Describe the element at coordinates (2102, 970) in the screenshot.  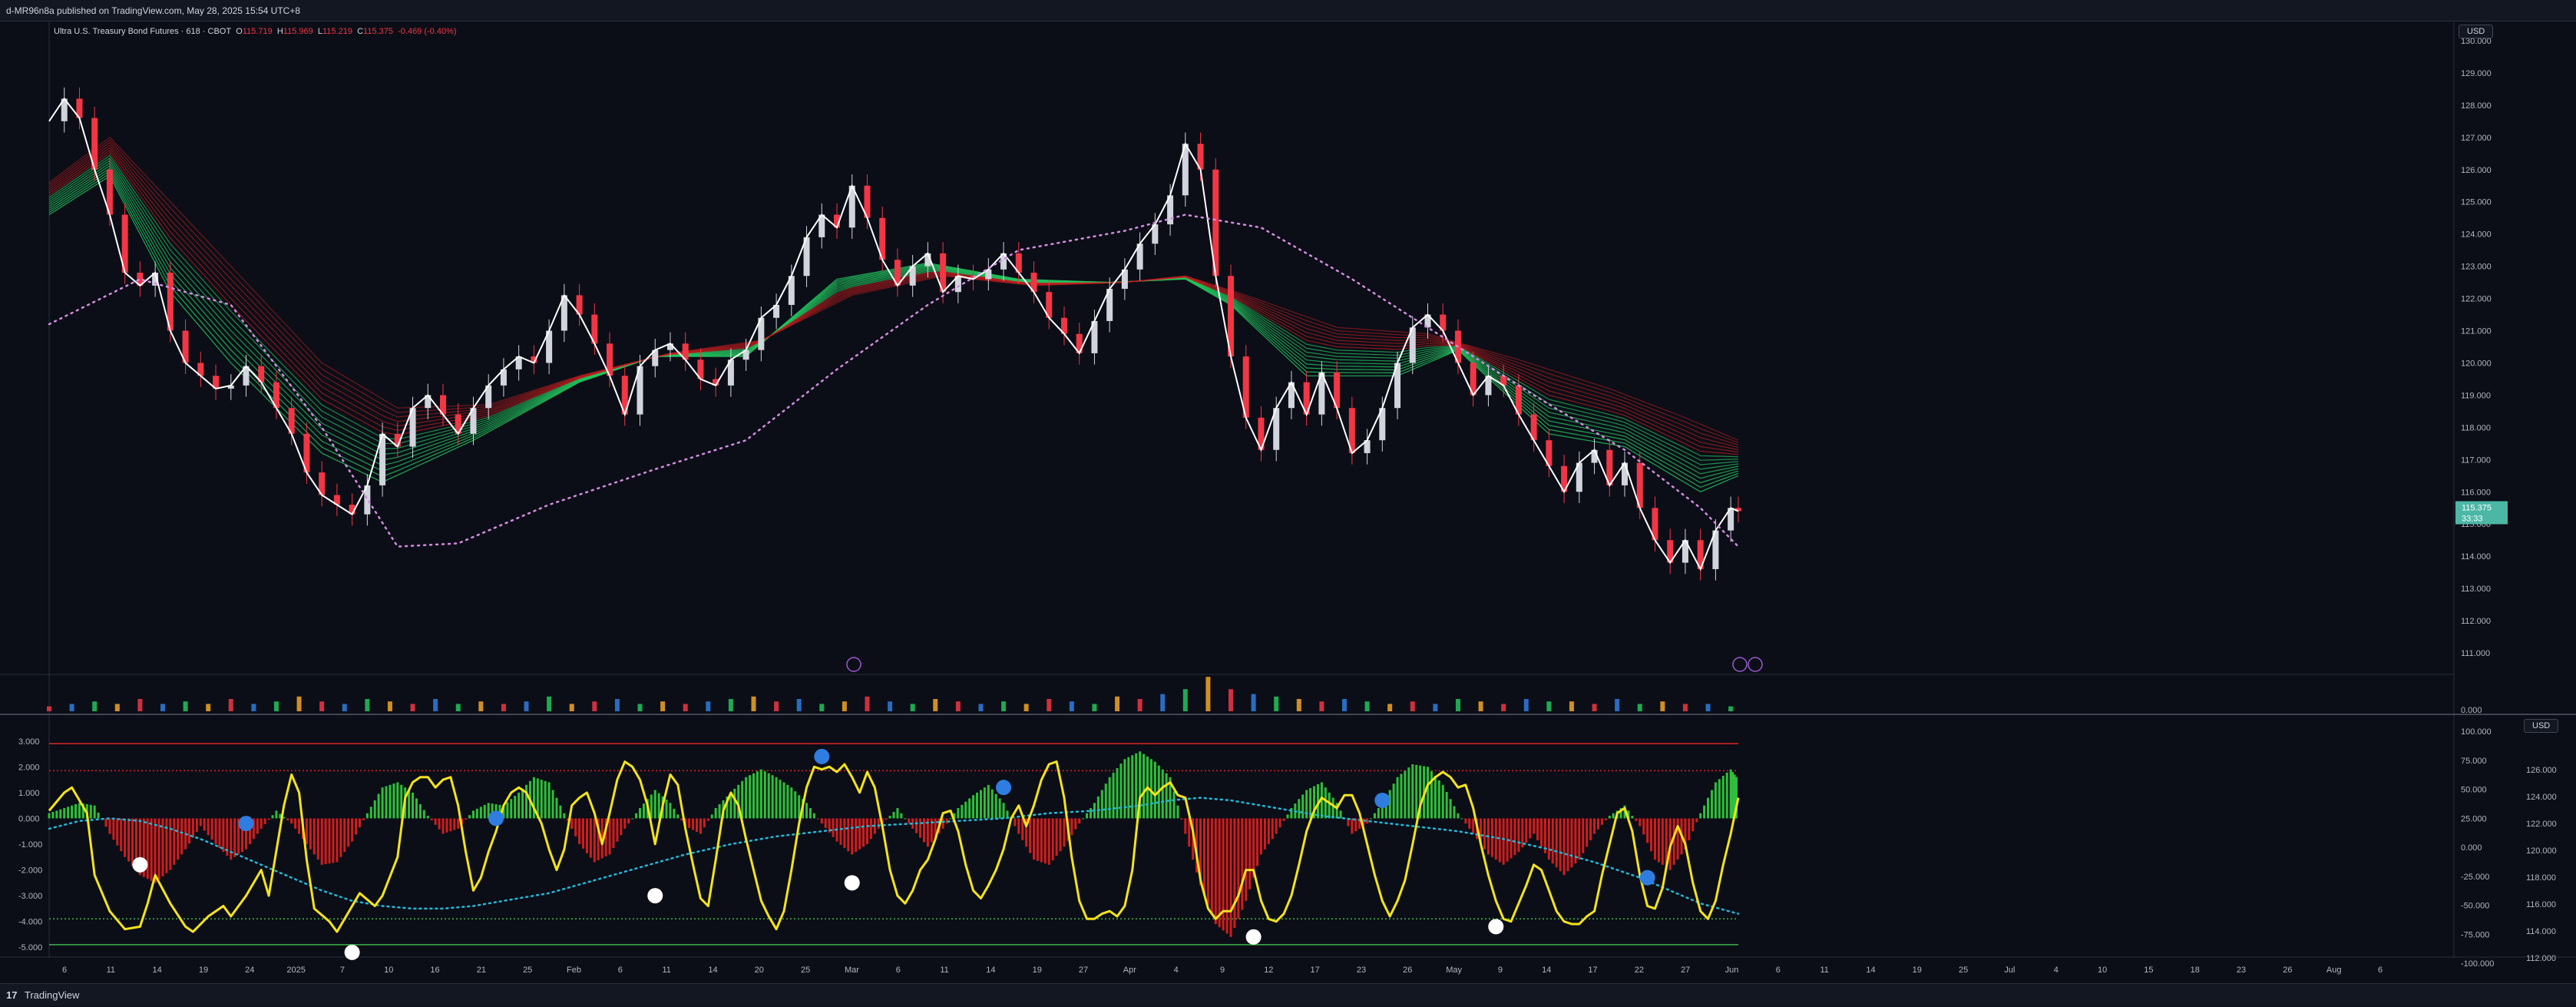
I see `time-axis-tick: 10` at that location.